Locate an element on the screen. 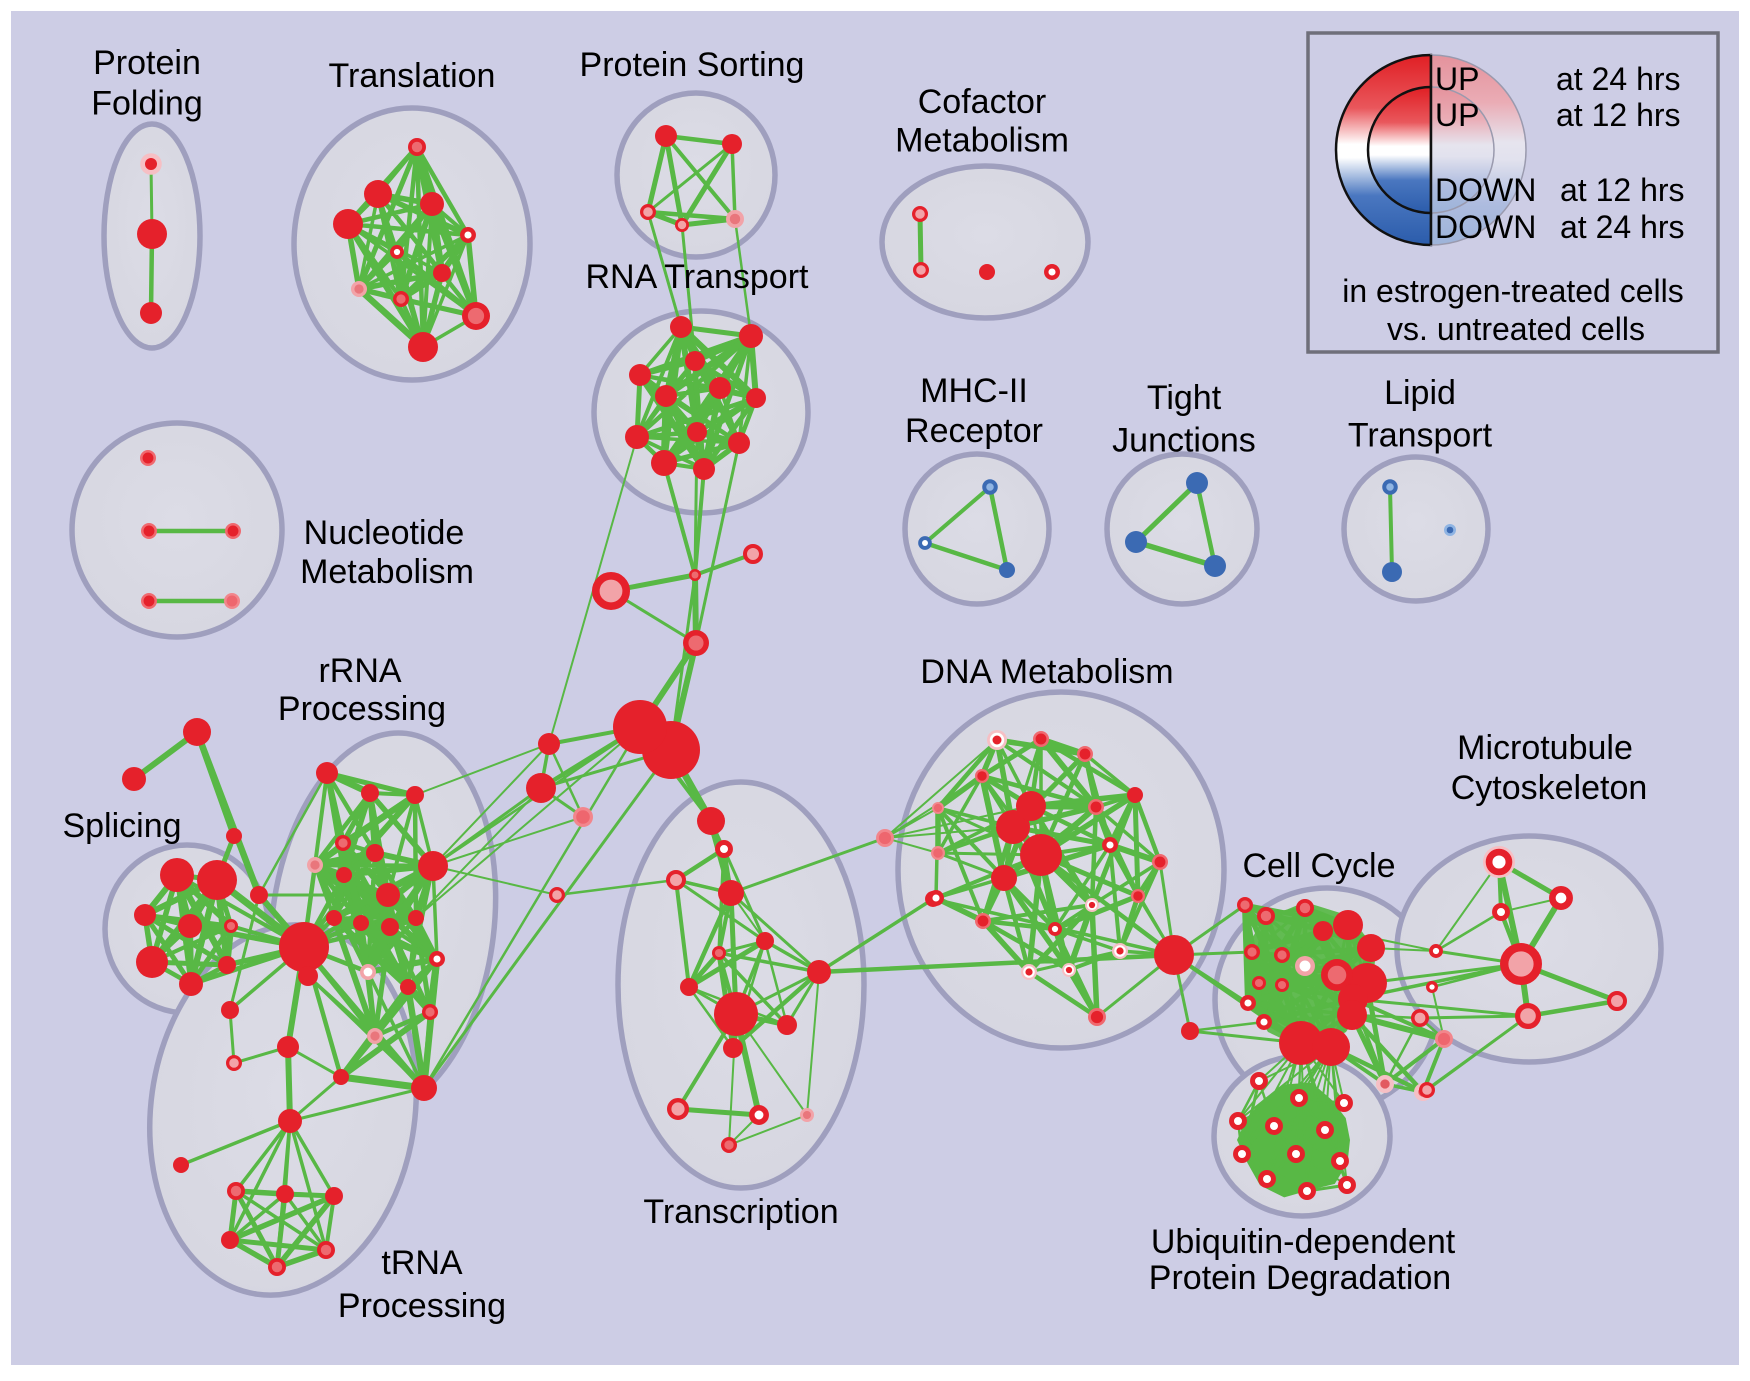 Image resolution: width=1750 pixels, height=1381 pixels. svg-text: RNA Transport is located at coordinates (698, 277).